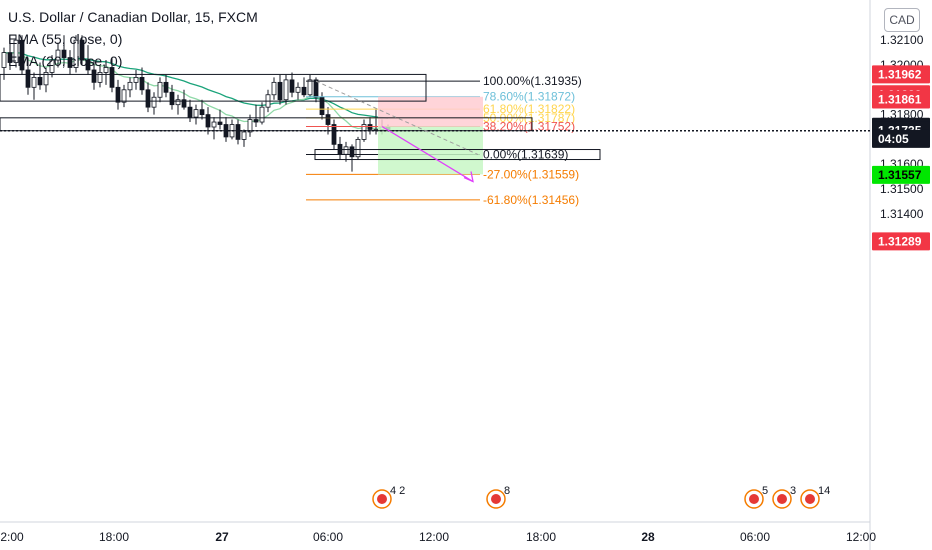 This screenshot has width=932, height=550. I want to click on price-badge-label: 1.31289, so click(900, 241).